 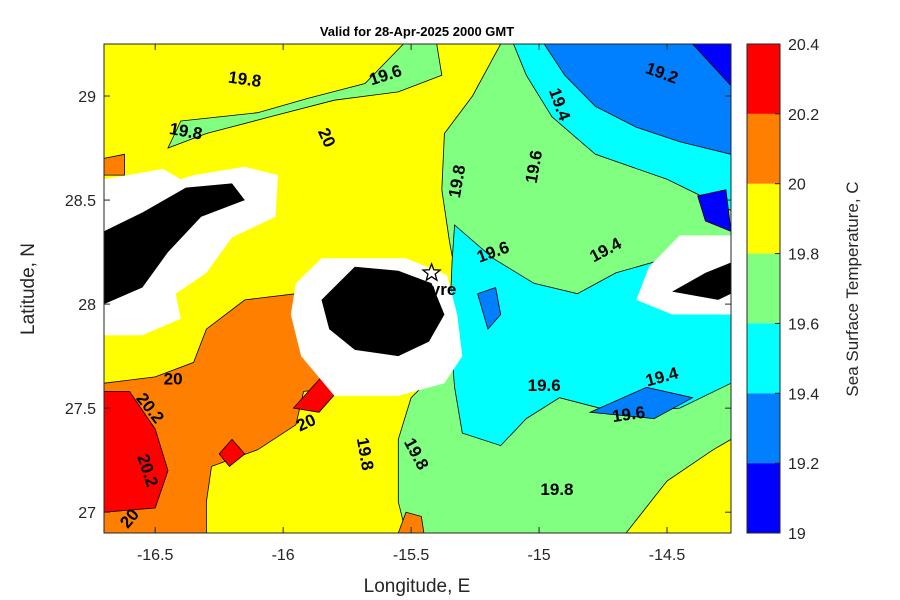 What do you see at coordinates (803, 464) in the screenshot?
I see `colorbar-tick-label: 19.2` at bounding box center [803, 464].